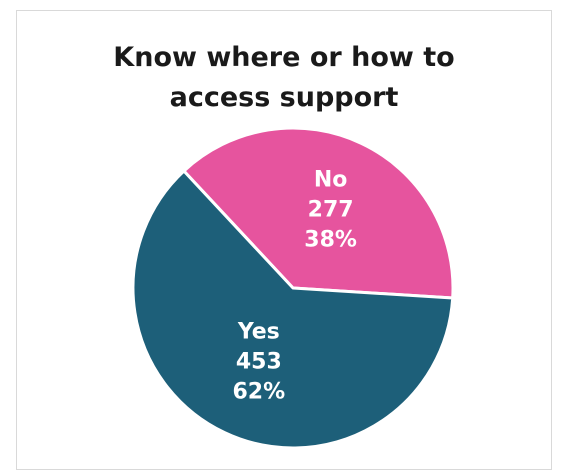 This screenshot has width=567, height=470. I want to click on pie-label-no-percent: 38%, so click(330, 239).